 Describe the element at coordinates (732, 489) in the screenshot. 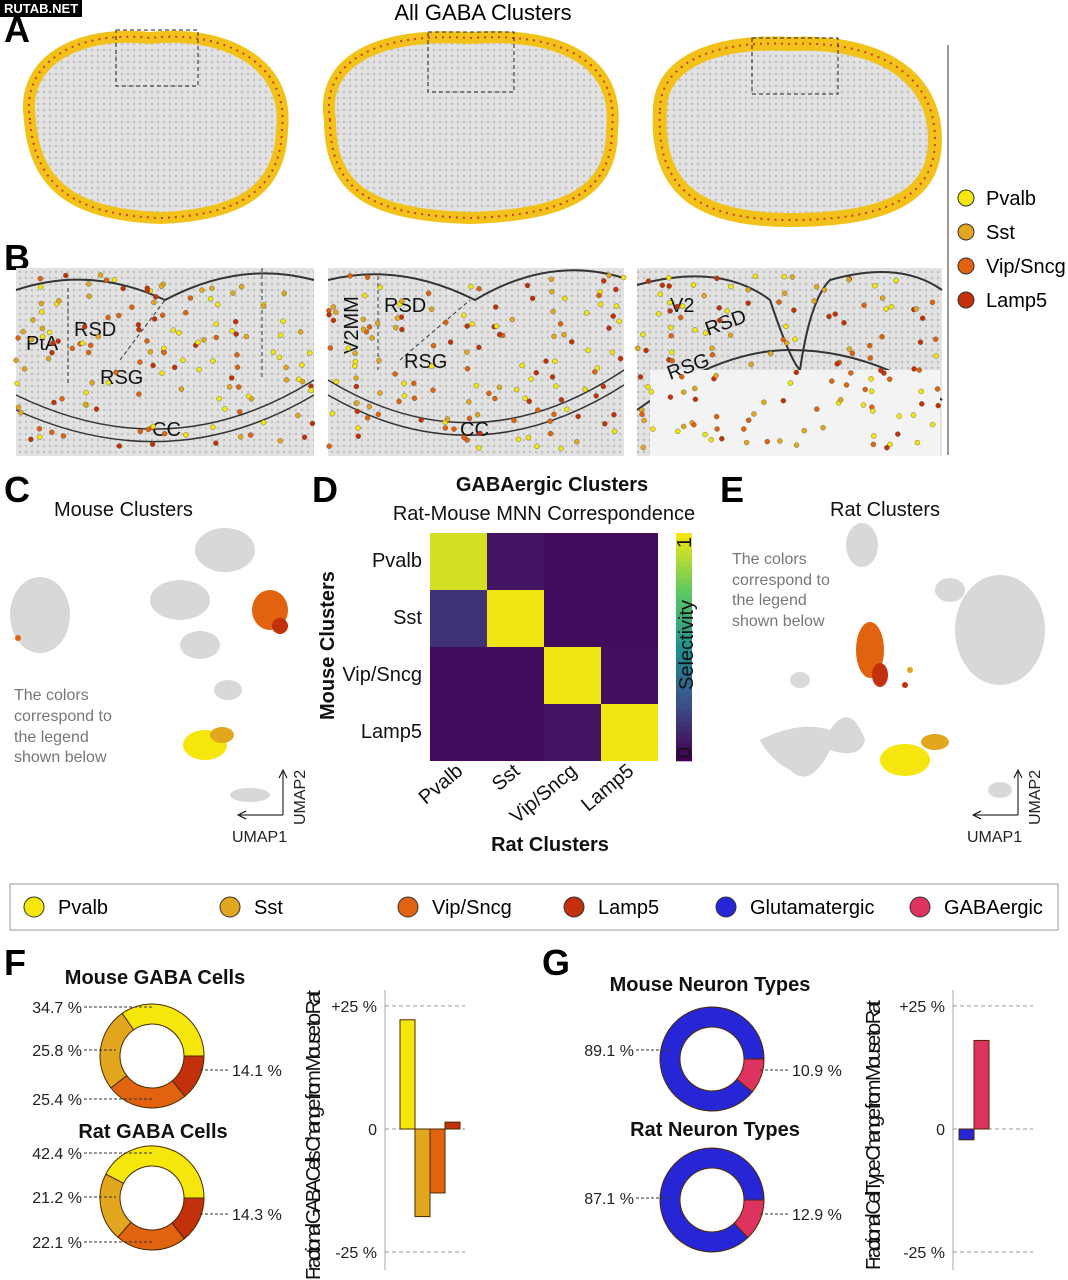

I see `panel-label-e: E` at that location.